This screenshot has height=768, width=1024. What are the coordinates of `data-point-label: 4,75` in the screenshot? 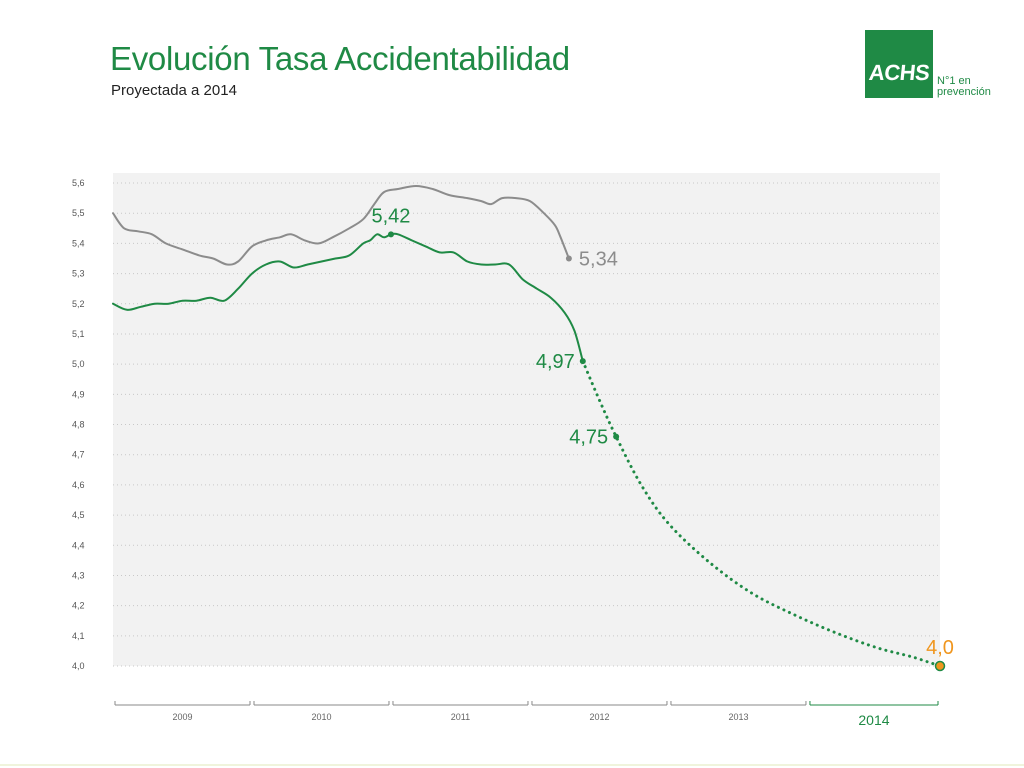 It's located at (588, 438).